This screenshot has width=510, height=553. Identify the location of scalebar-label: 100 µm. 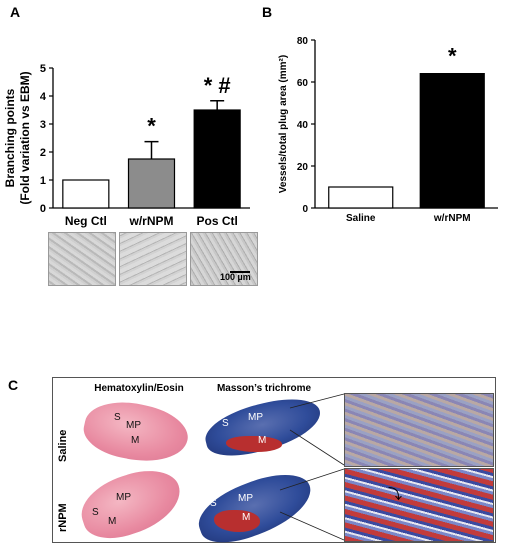
(235, 277).